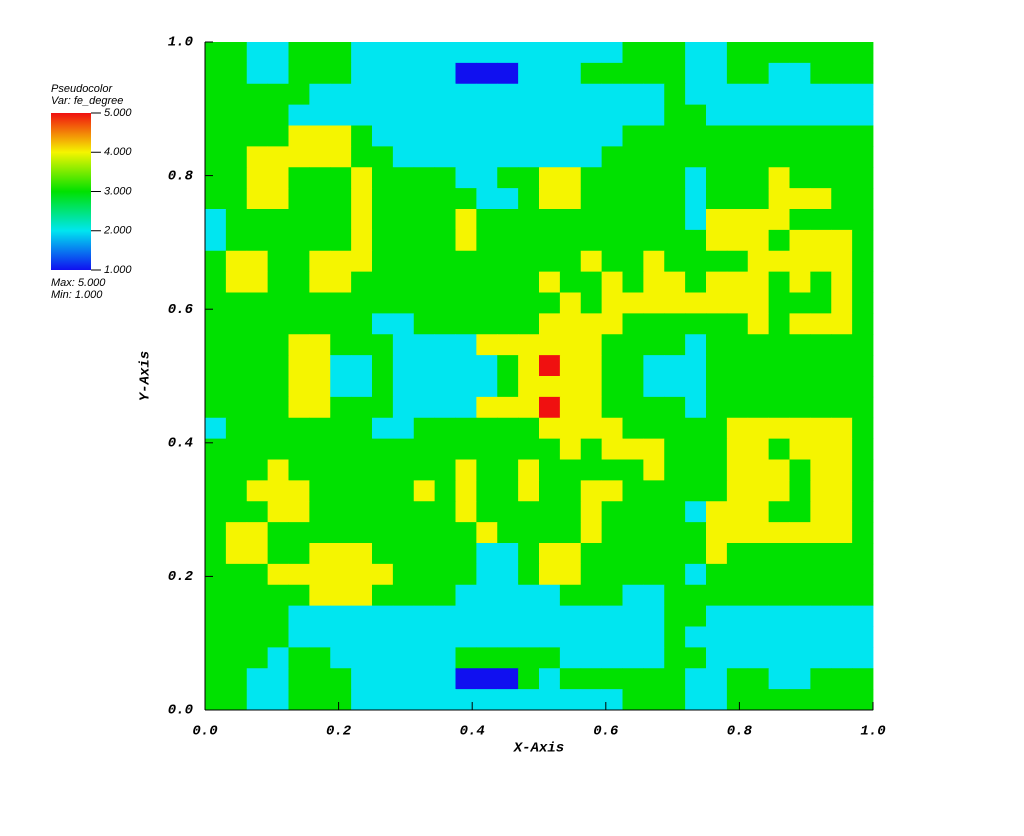  Describe the element at coordinates (117, 231) in the screenshot. I see `colorbar-tick-label: 2.000` at that location.